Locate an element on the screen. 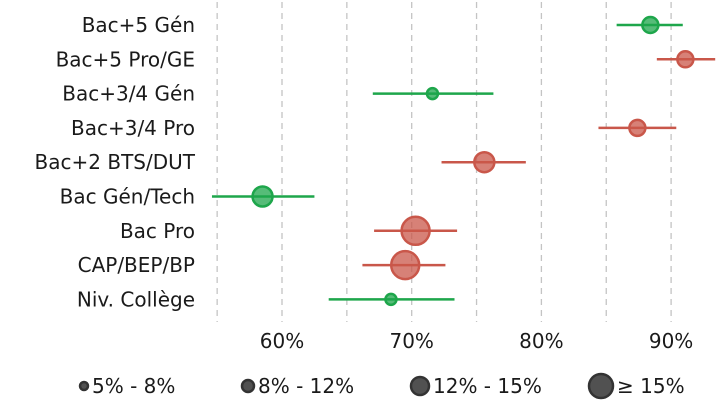  legend: 5% - 8% 8% - 12% 12% - 15% ≥ 15% is located at coordinates (381, 386).